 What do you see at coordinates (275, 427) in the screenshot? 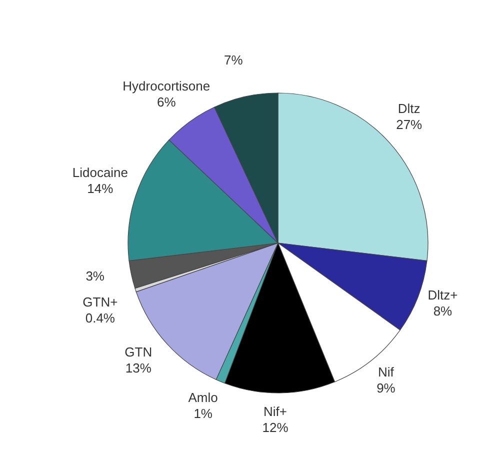
I see `data-label: 12%` at bounding box center [275, 427].